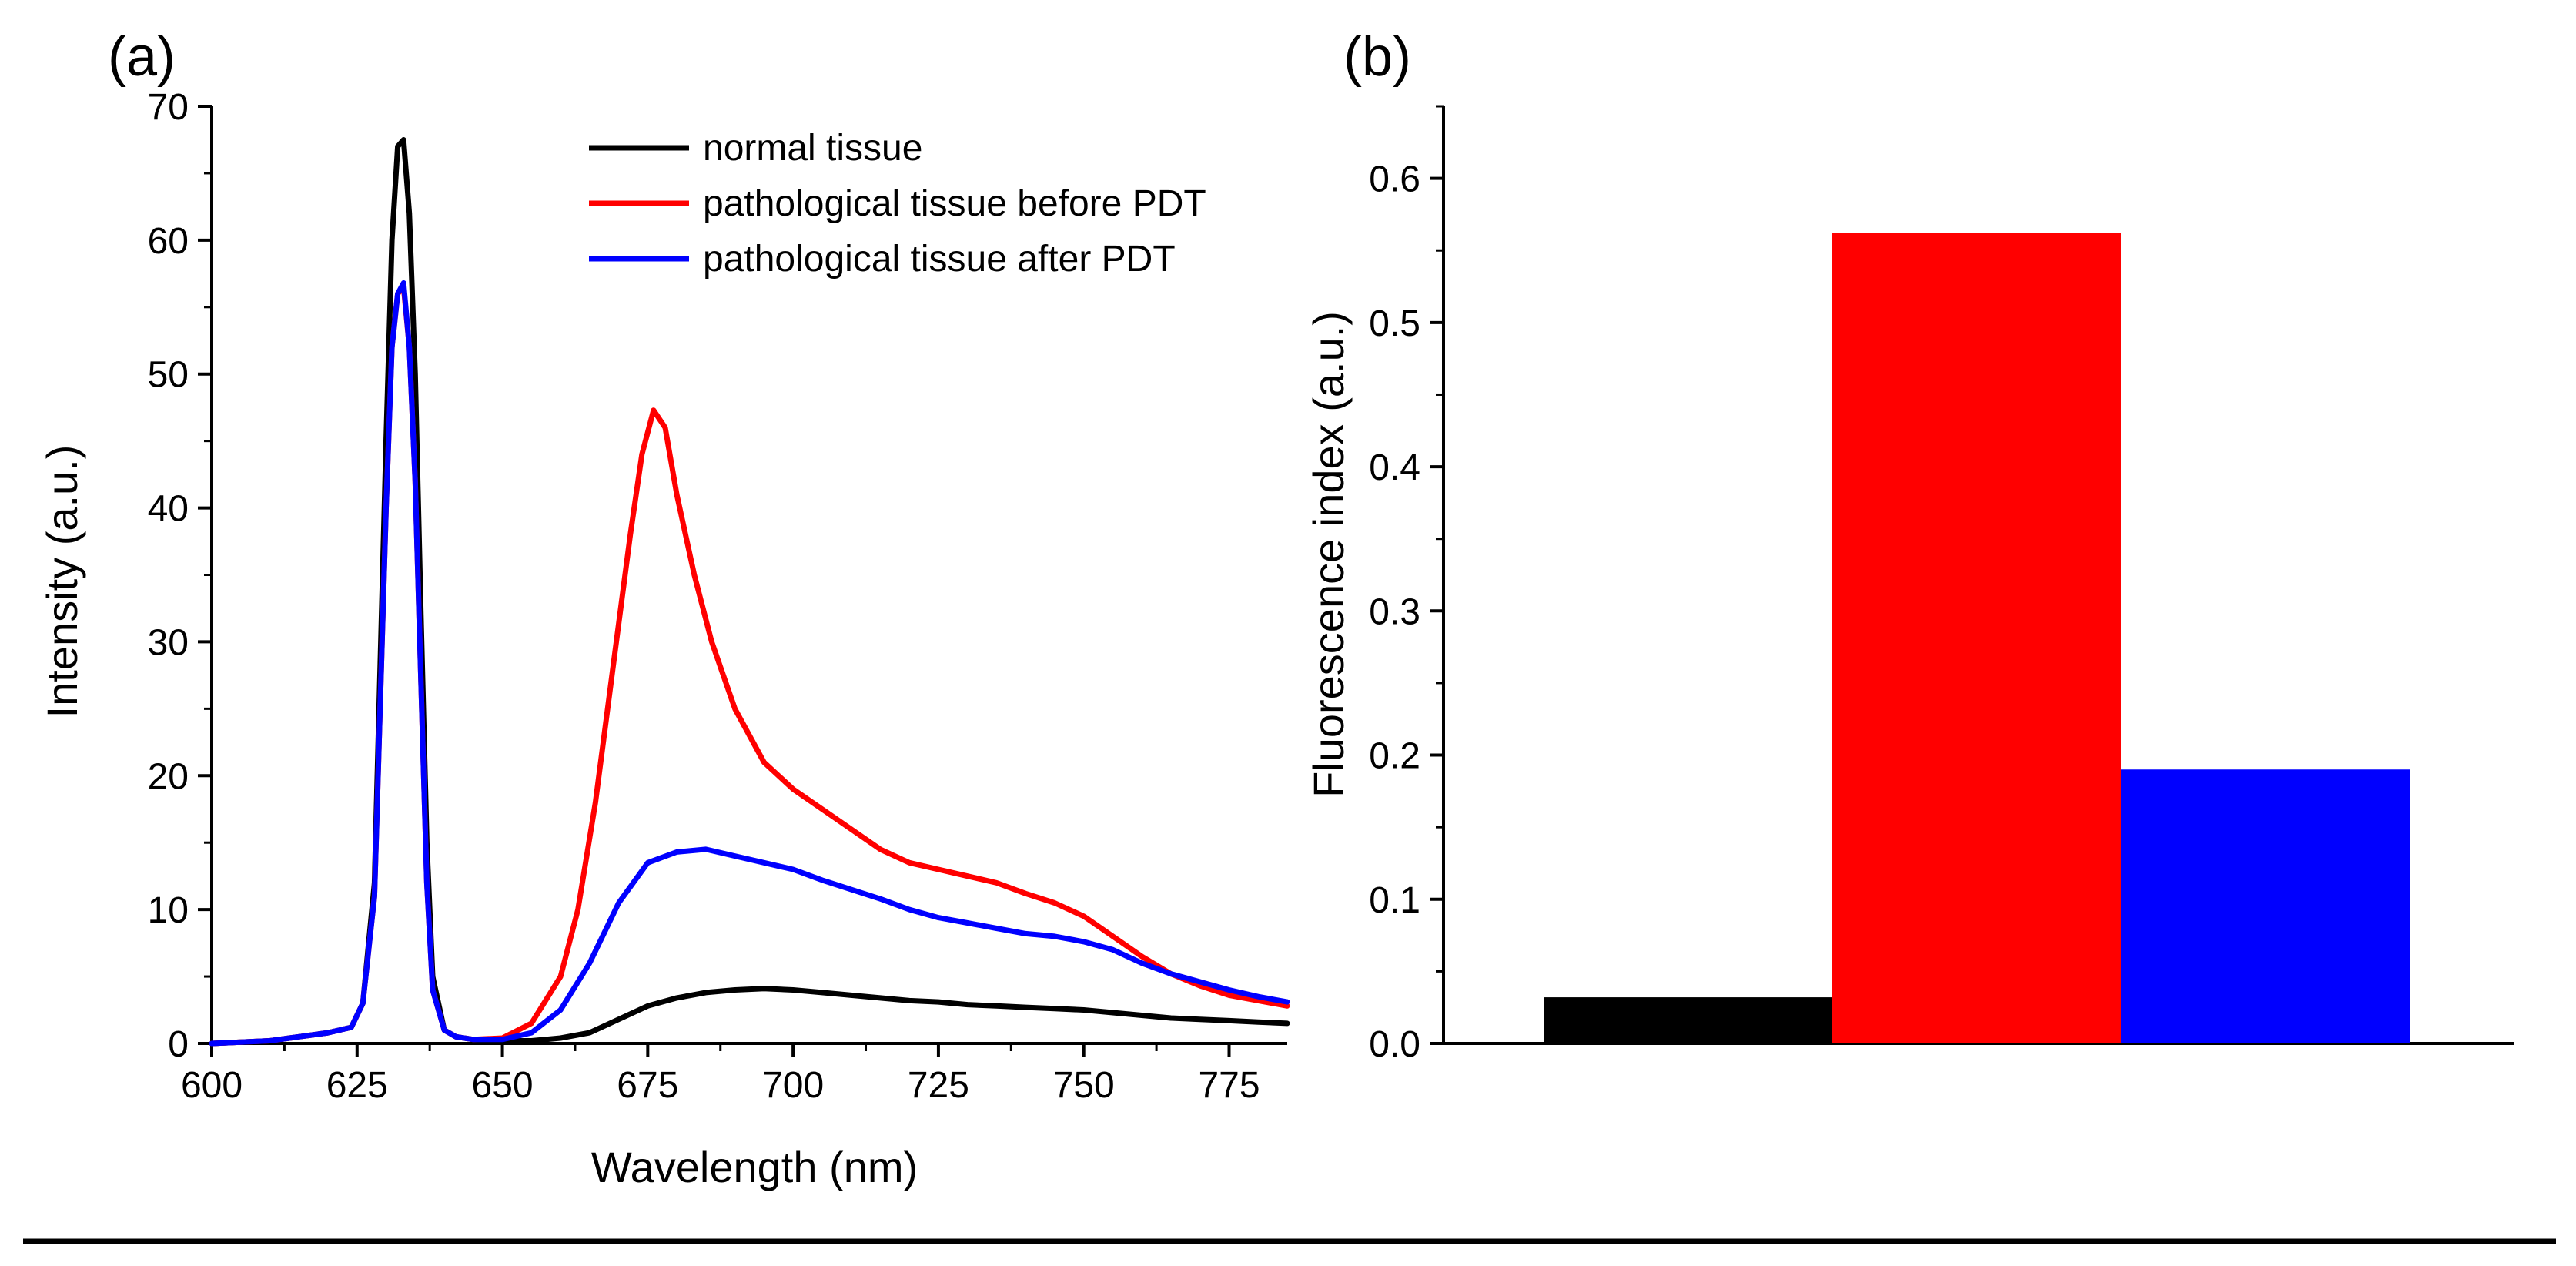  Describe the element at coordinates (648, 1085) in the screenshot. I see `panel-a-x-tick-label: 675` at that location.